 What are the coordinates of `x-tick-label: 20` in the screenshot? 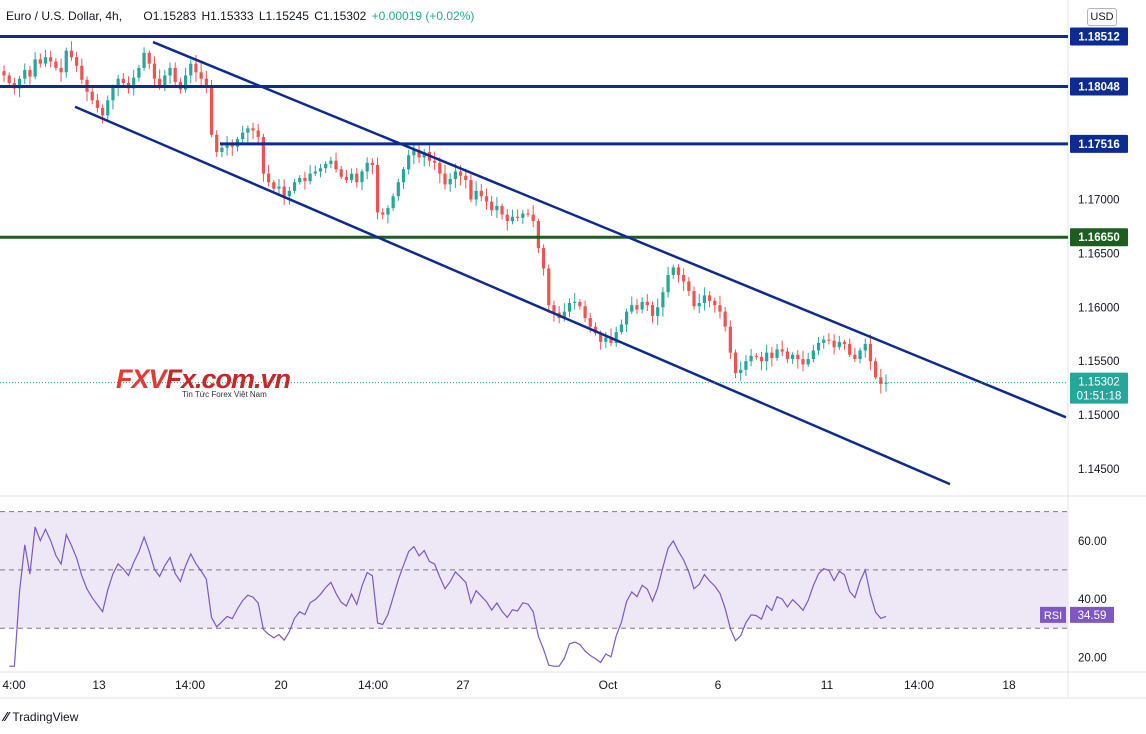 It's located at (281, 685).